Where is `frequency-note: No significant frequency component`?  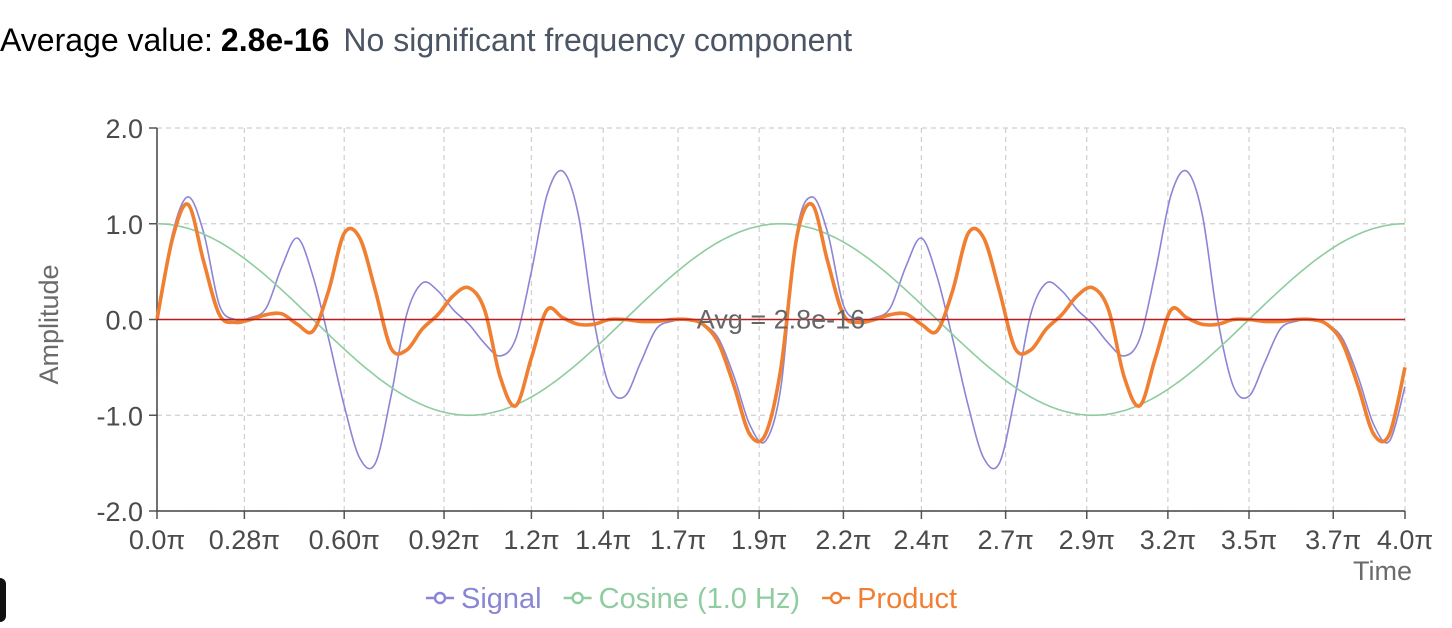
frequency-note: No significant frequency component is located at coordinates (598, 40).